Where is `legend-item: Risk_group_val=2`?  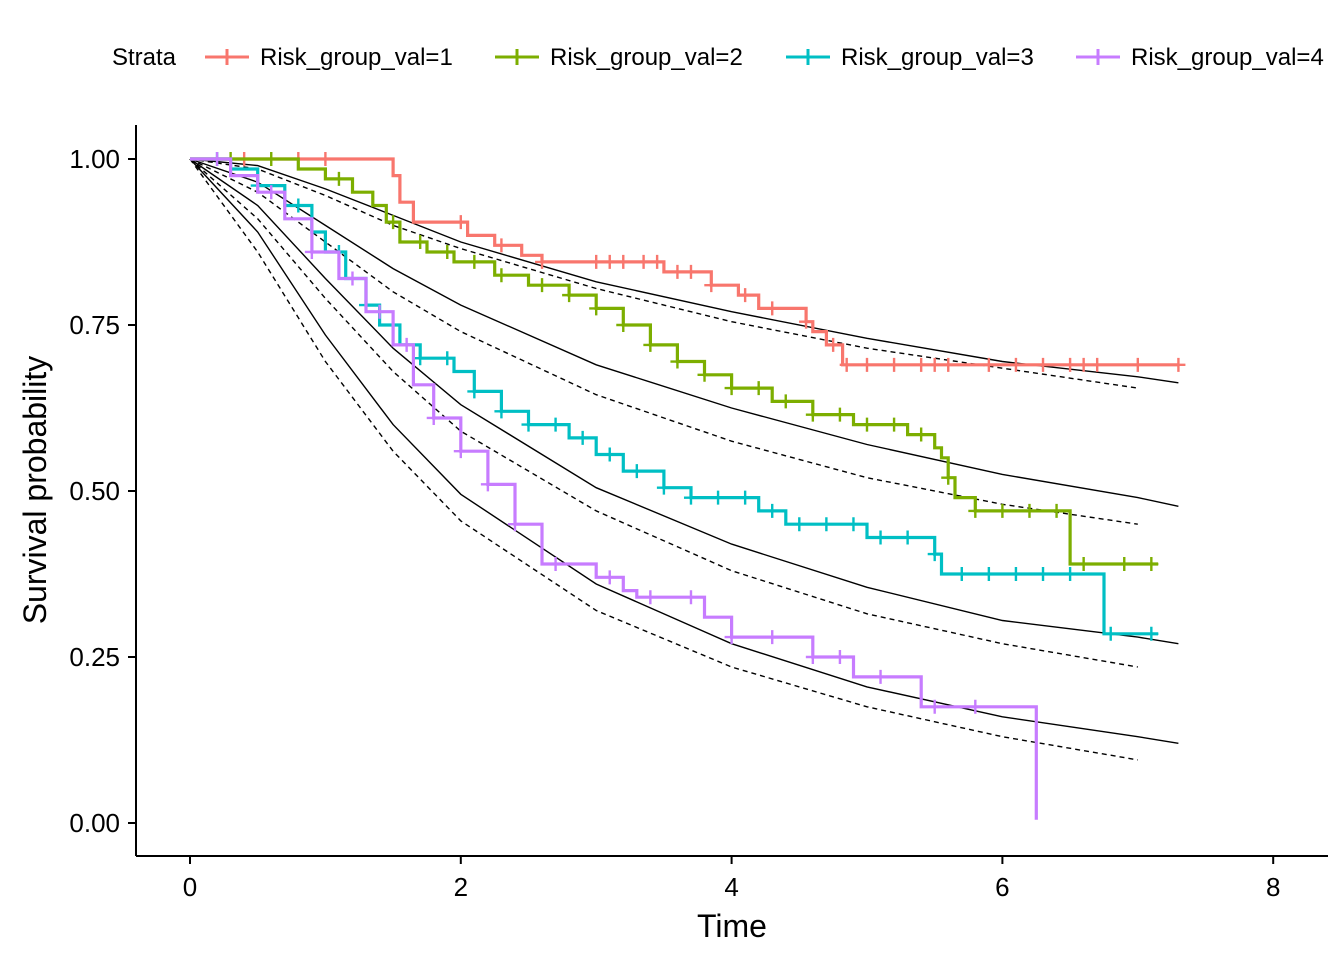
legend-item: Risk_group_val=2 is located at coordinates (619, 57).